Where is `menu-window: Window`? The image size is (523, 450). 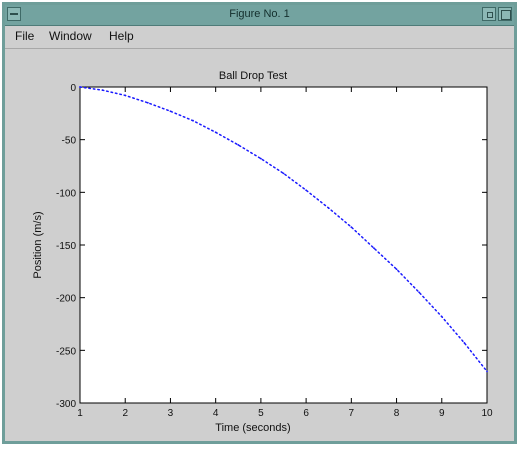 menu-window: Window is located at coordinates (70, 36).